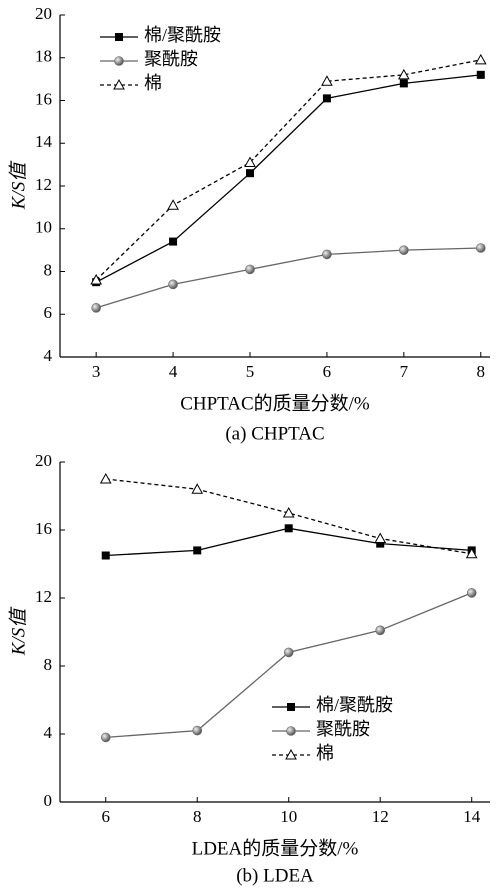 The height and width of the screenshot is (893, 500). Describe the element at coordinates (275, 403) in the screenshot. I see `x-axis-label: CHPTAC的质量分数/%` at that location.